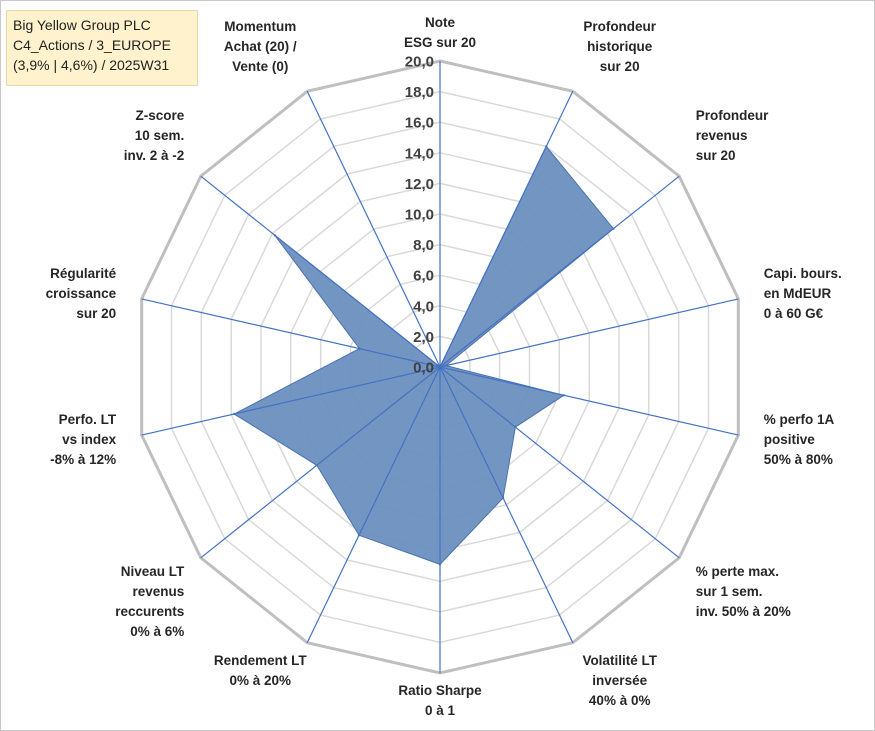  Describe the element at coordinates (419, 92) in the screenshot. I see `radial-tick-label: 18,0` at that location.